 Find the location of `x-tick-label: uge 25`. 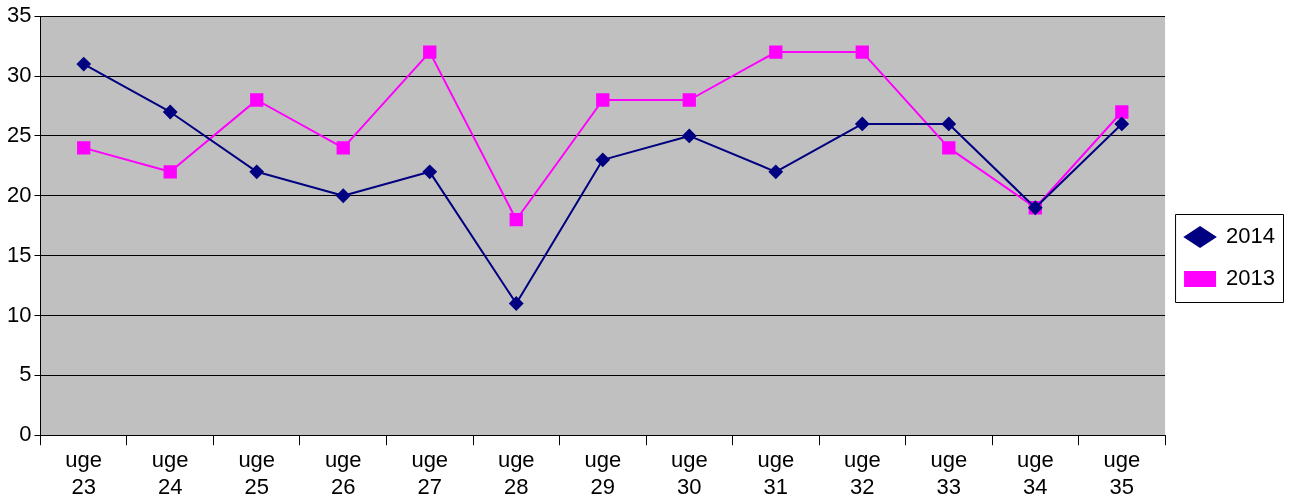

x-tick-label: uge 25 is located at coordinates (257, 473).